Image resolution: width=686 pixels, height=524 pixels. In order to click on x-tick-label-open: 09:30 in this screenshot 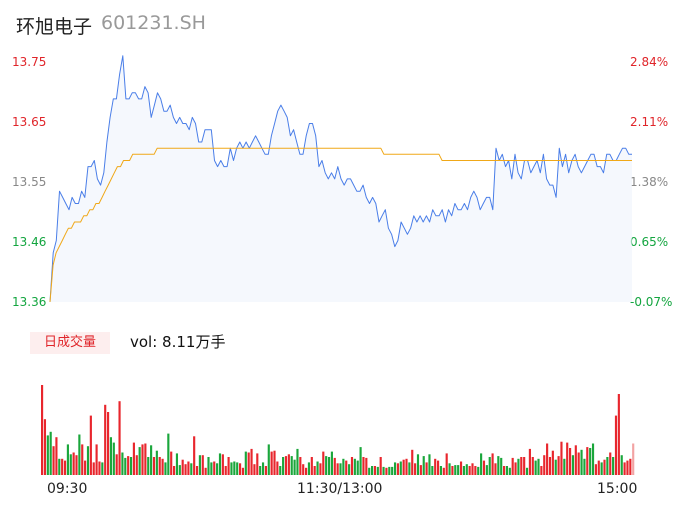, I will do `click(67, 489)`.